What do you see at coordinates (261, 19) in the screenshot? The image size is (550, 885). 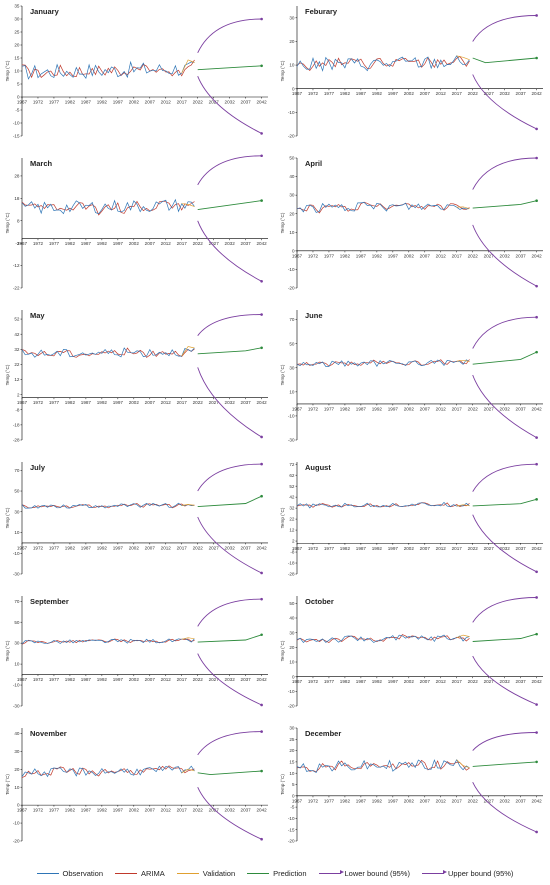 I see `upper-bound-end-marker` at bounding box center [261, 19].